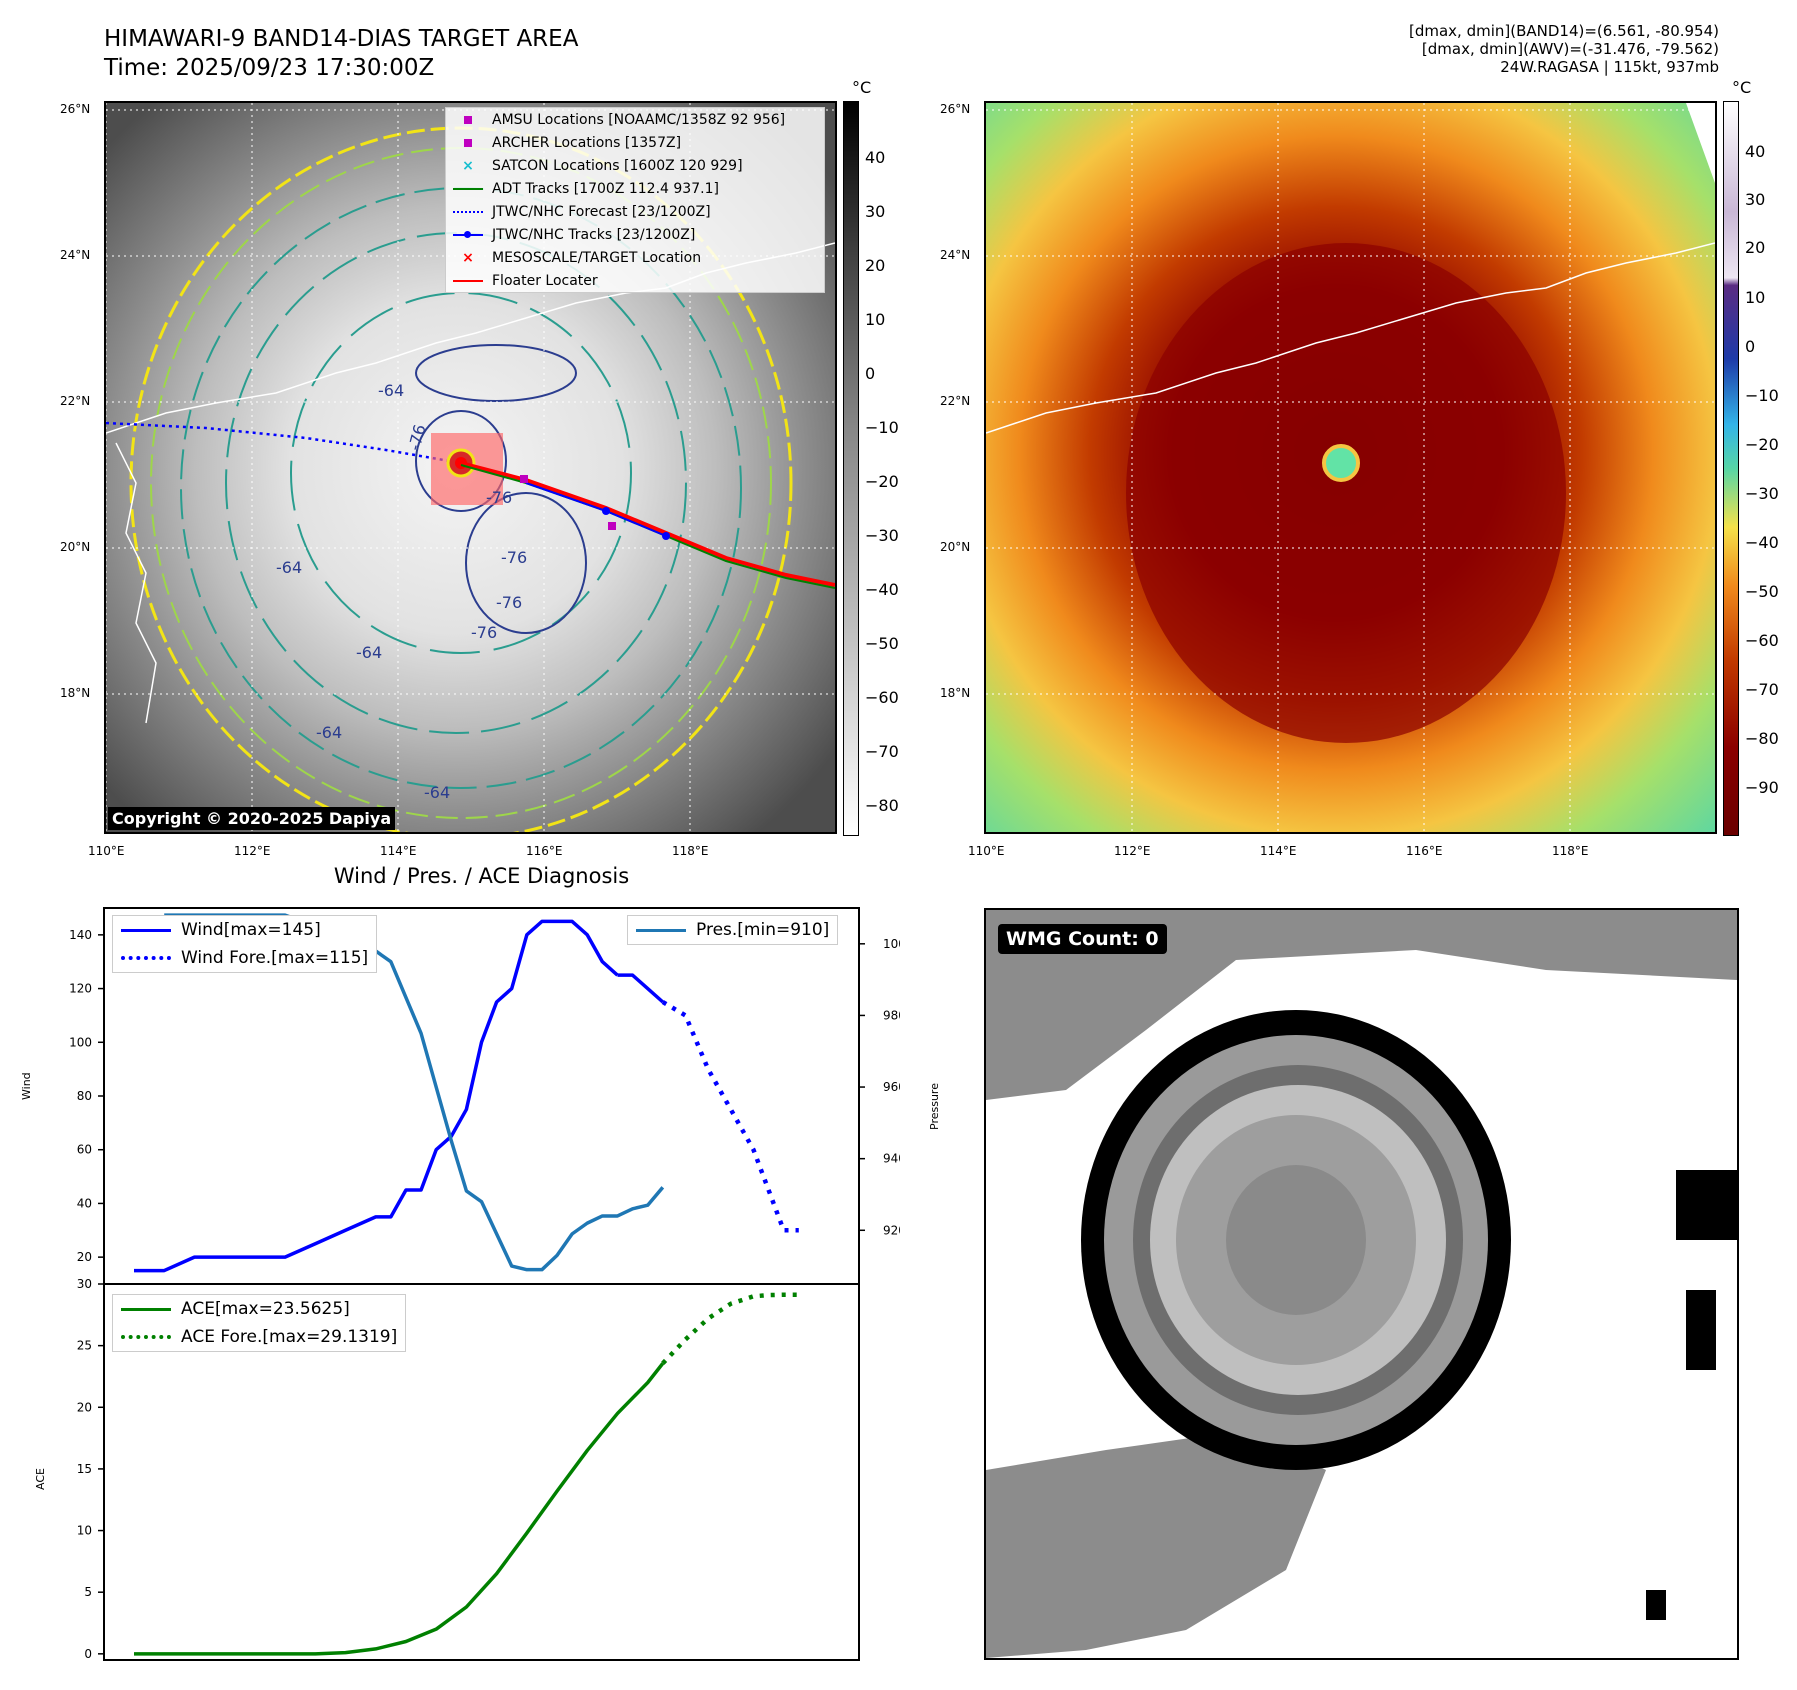 The width and height of the screenshot is (1797, 1690). I want to click on wind-ticks: 20 40 60 80 100 120 140, so click(86, 1096).